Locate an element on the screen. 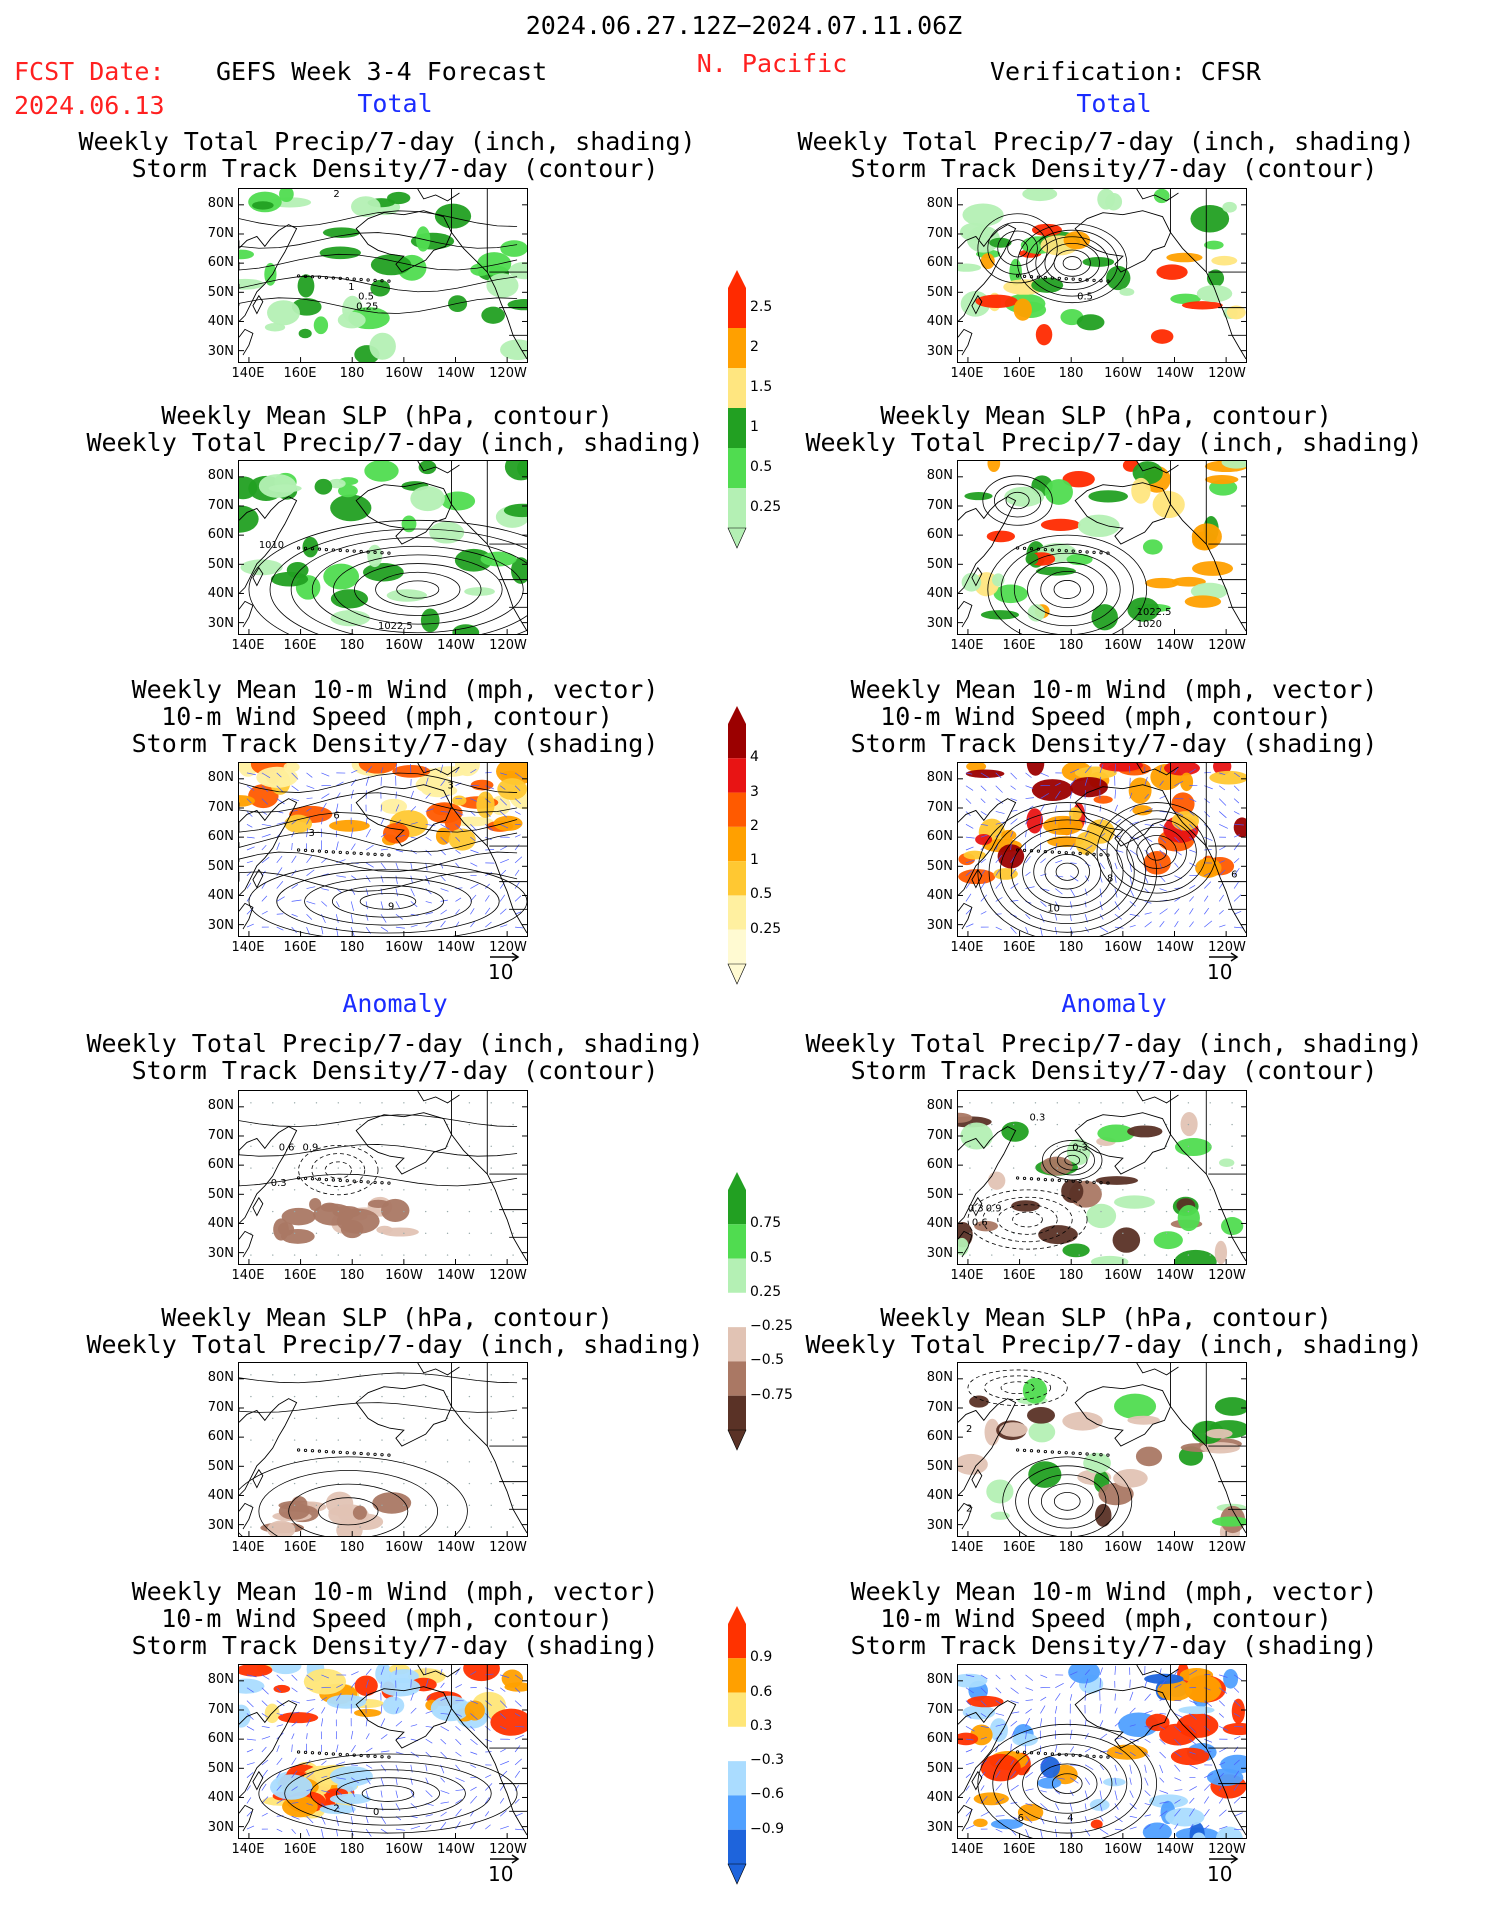 The height and width of the screenshot is (1925, 1487). map-panel-R3: 10 6 8 is located at coordinates (1102, 849).